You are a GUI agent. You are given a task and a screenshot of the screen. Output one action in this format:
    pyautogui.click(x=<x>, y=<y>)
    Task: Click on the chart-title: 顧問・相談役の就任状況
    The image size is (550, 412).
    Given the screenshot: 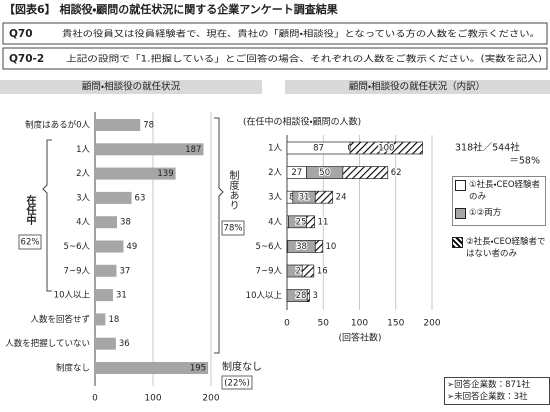 What is the action you would take?
    pyautogui.click(x=131, y=87)
    